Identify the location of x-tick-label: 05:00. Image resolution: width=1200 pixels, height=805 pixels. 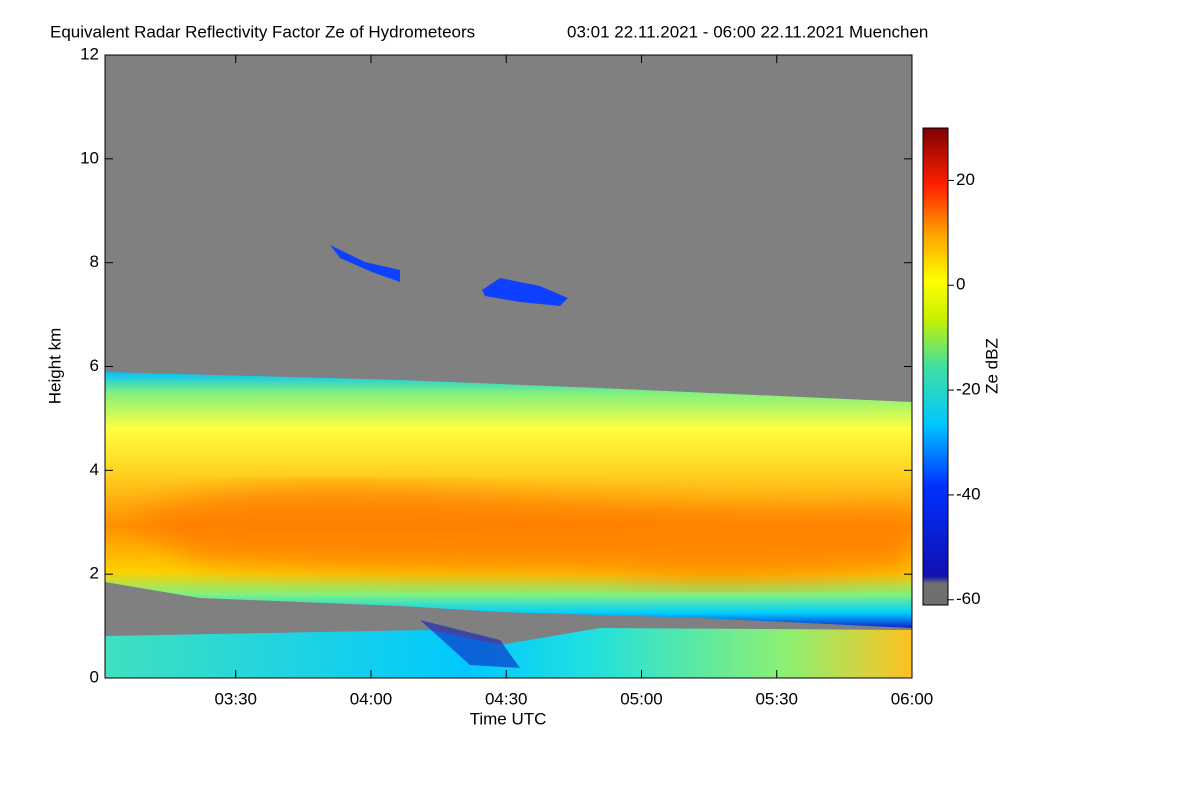
(641, 698).